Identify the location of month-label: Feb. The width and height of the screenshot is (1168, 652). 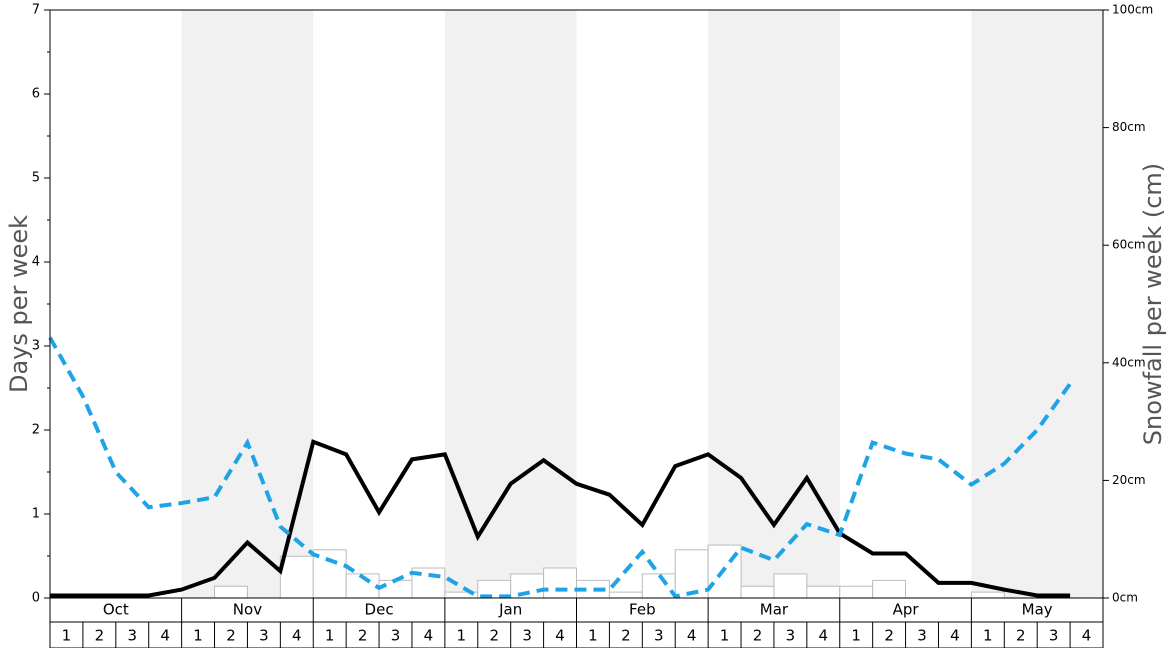
(642, 610).